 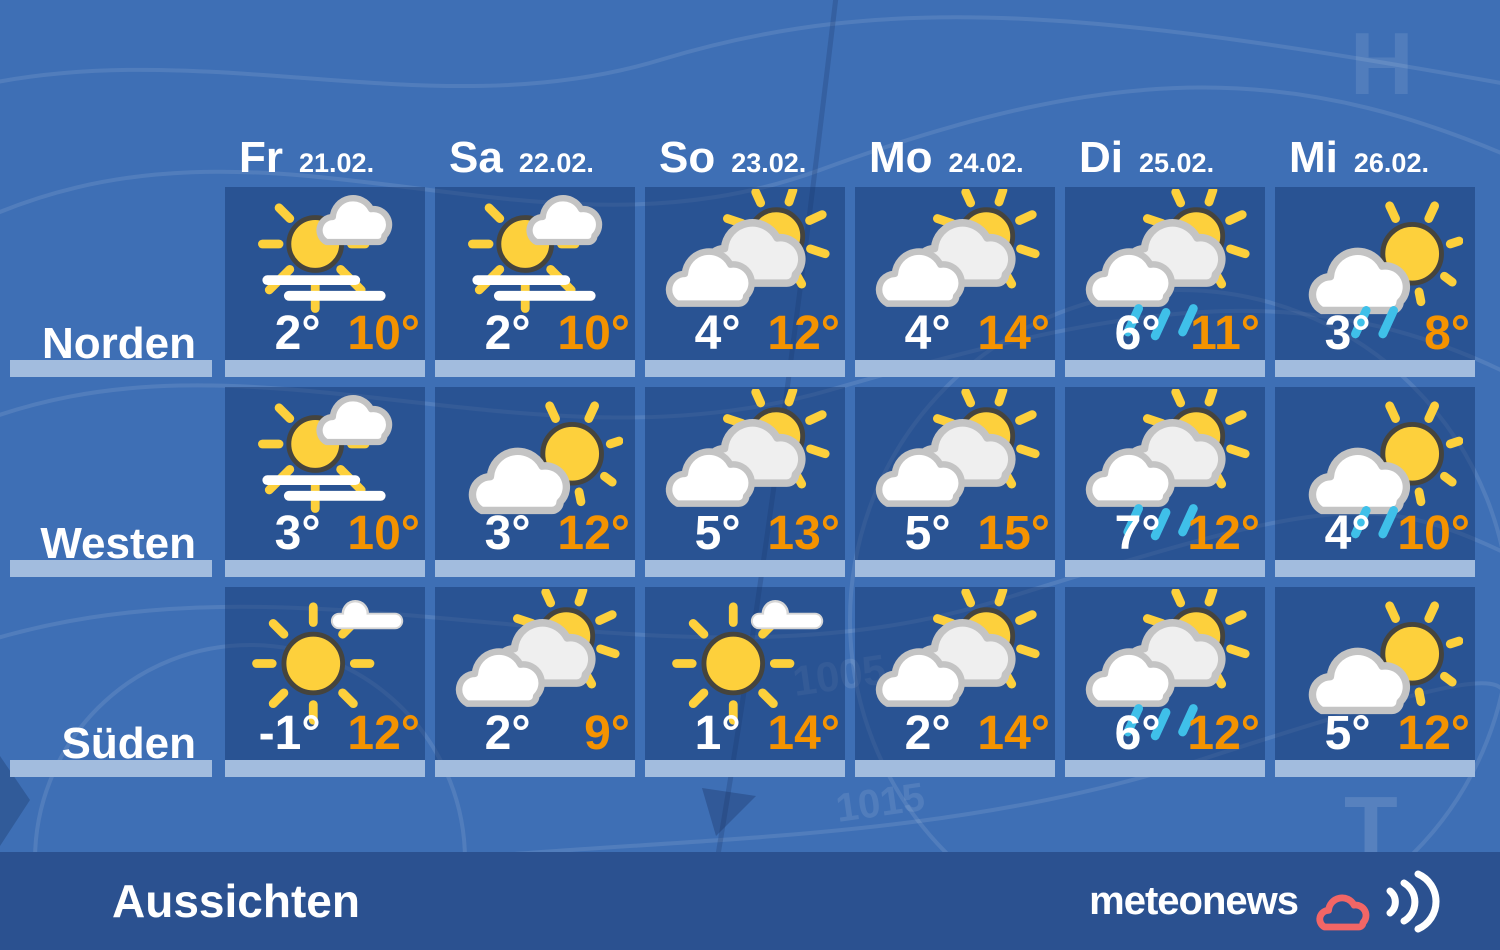 What do you see at coordinates (742, 334) in the screenshot?
I see `temperature-row: 4° 12°` at bounding box center [742, 334].